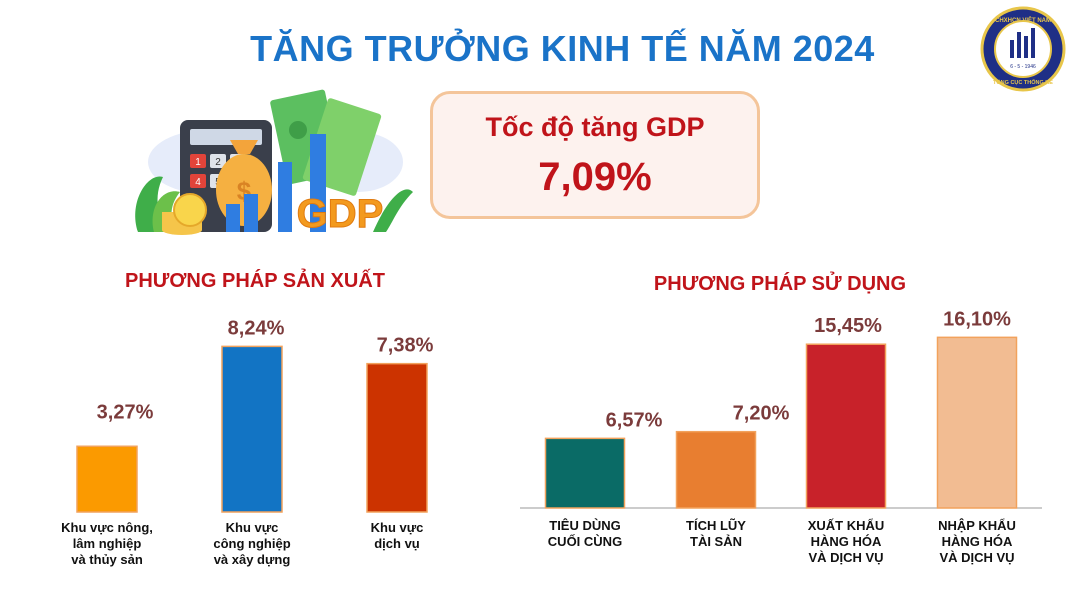 The image size is (1072, 591). Describe the element at coordinates (1023, 20) in the screenshot. I see `logo-top-text: CHXHCN VIỆT NAM` at that location.